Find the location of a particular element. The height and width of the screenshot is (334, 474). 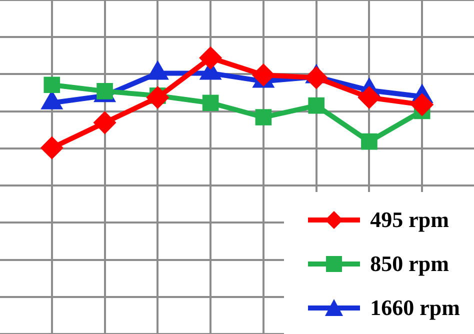

legend-label: 850 rpm is located at coordinates (409, 264).